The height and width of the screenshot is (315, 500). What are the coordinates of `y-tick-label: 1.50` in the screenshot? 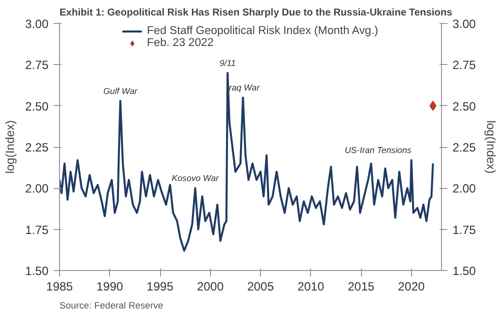 It's located at (37, 271).